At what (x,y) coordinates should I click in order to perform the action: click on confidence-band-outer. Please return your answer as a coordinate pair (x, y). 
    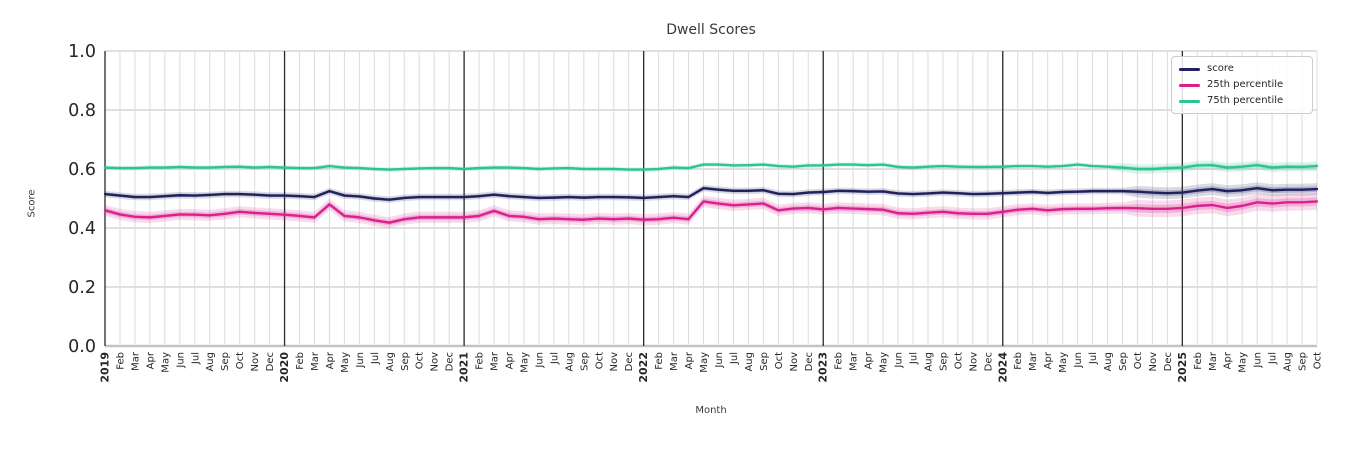
    Looking at the image, I should click on (711, 167).